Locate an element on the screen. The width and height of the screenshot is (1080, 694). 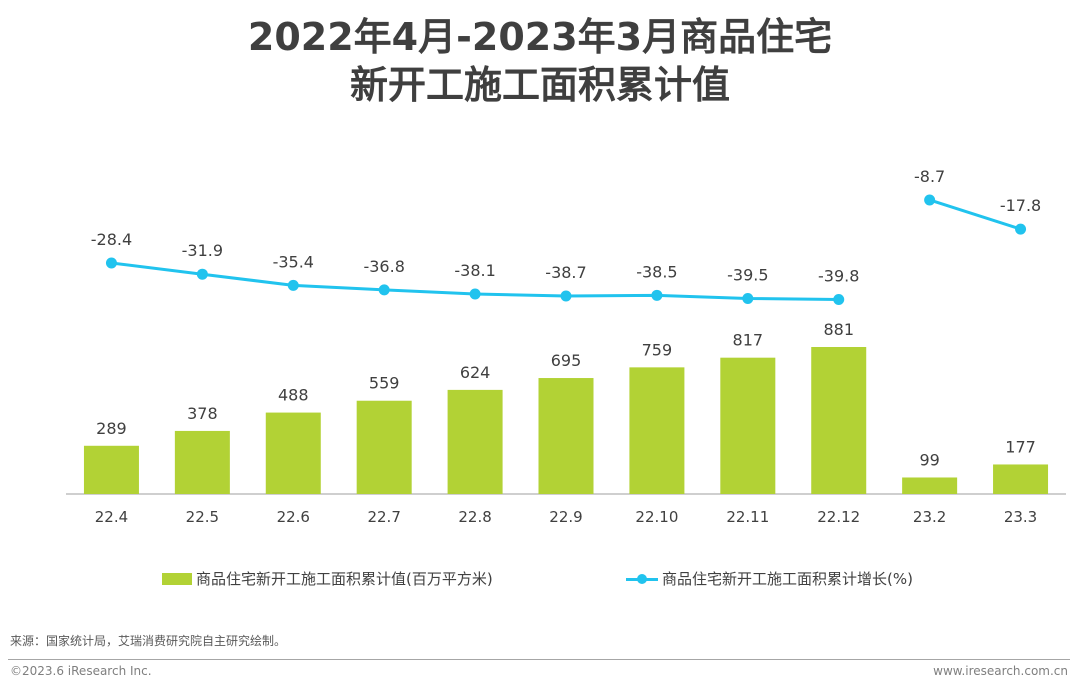
line-data-label: -38.1 is located at coordinates (474, 270).